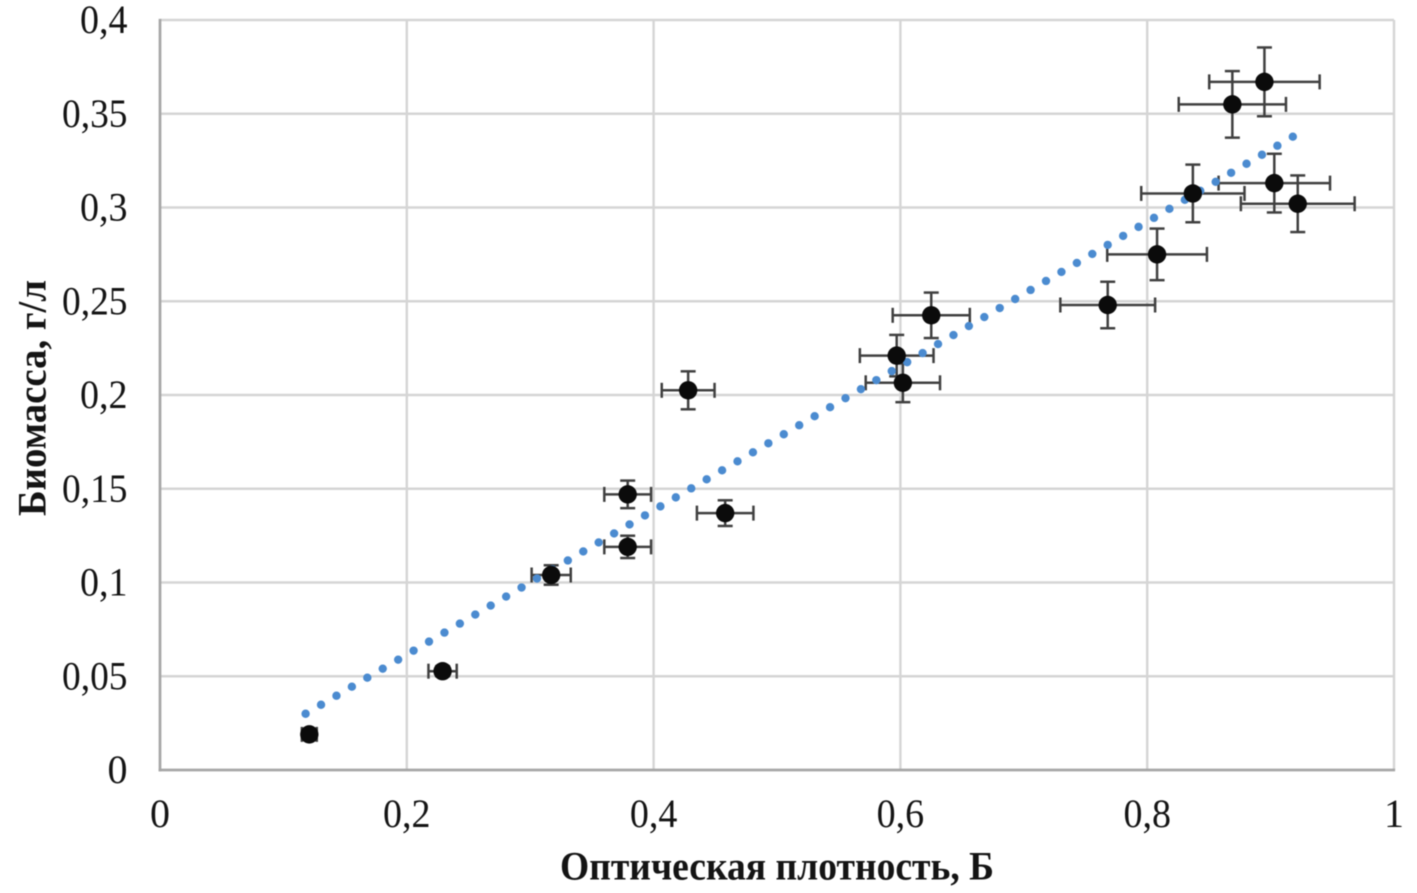 The height and width of the screenshot is (893, 1417). Describe the element at coordinates (1147, 813) in the screenshot. I see `svg-text: 0,8` at that location.